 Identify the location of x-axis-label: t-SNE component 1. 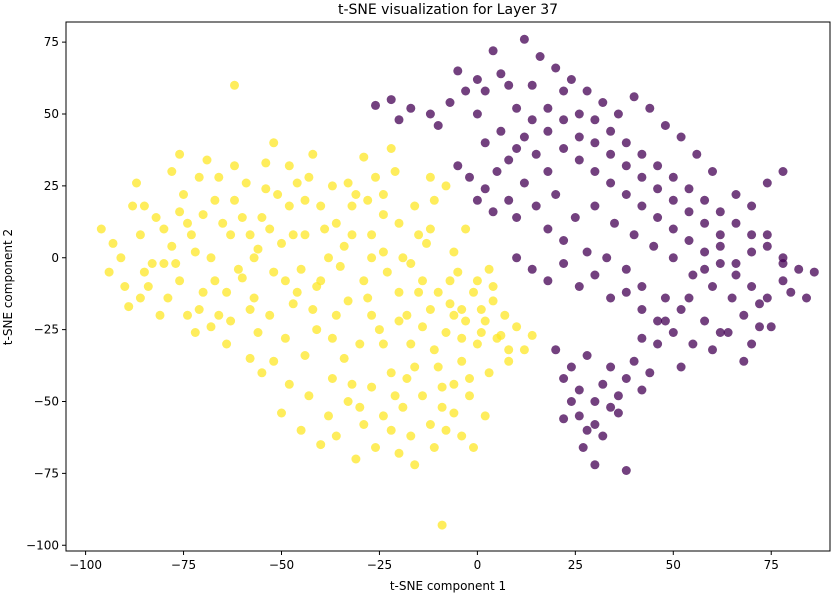
(448, 586).